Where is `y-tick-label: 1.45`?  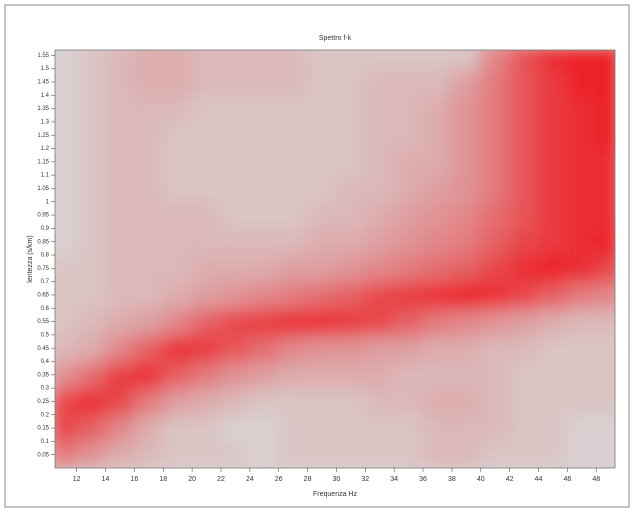
y-tick-label: 1.45 is located at coordinates (43, 83).